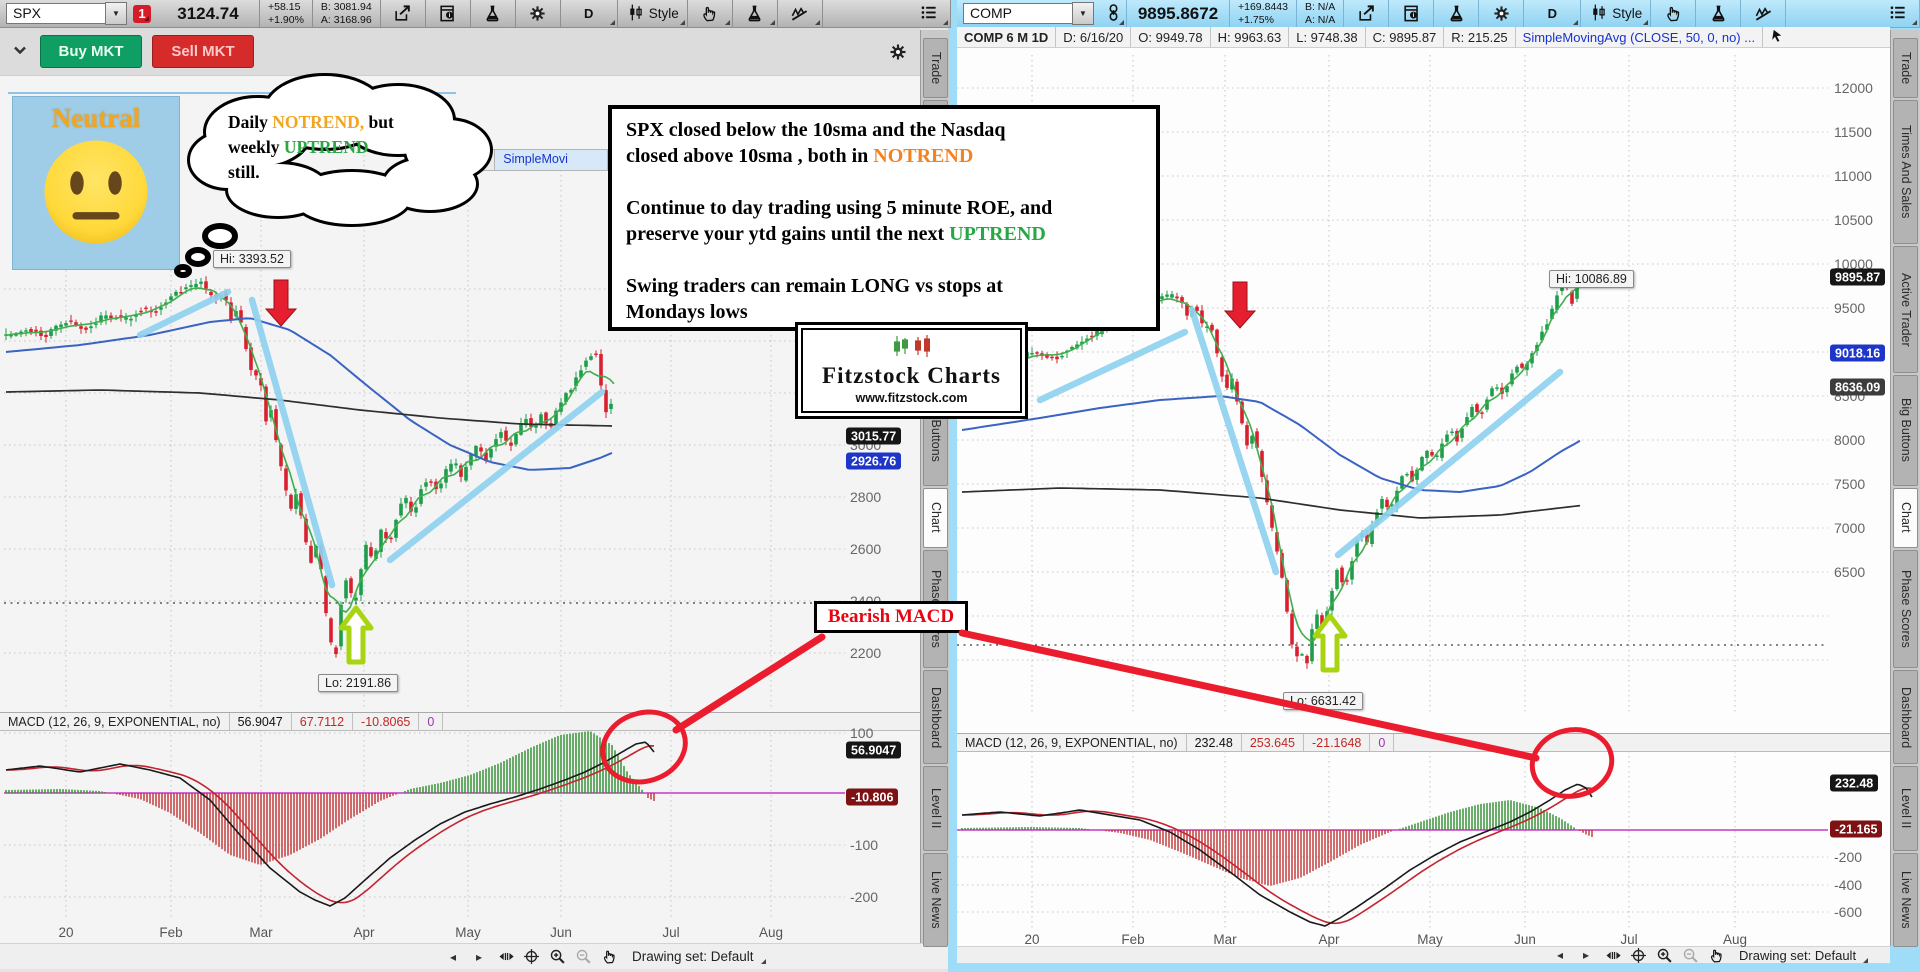  I want to click on price-badge: 3015.77, so click(874, 436).